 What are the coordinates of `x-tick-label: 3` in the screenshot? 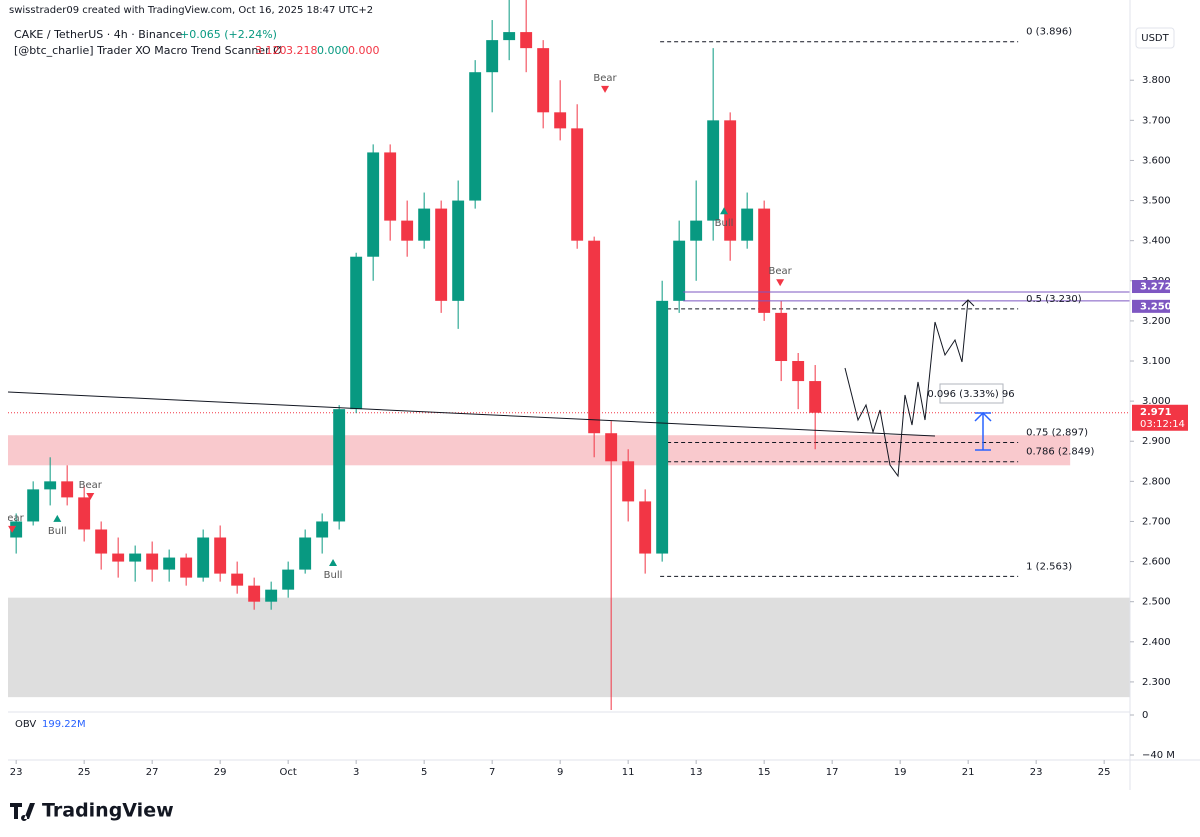 It's located at (356, 772).